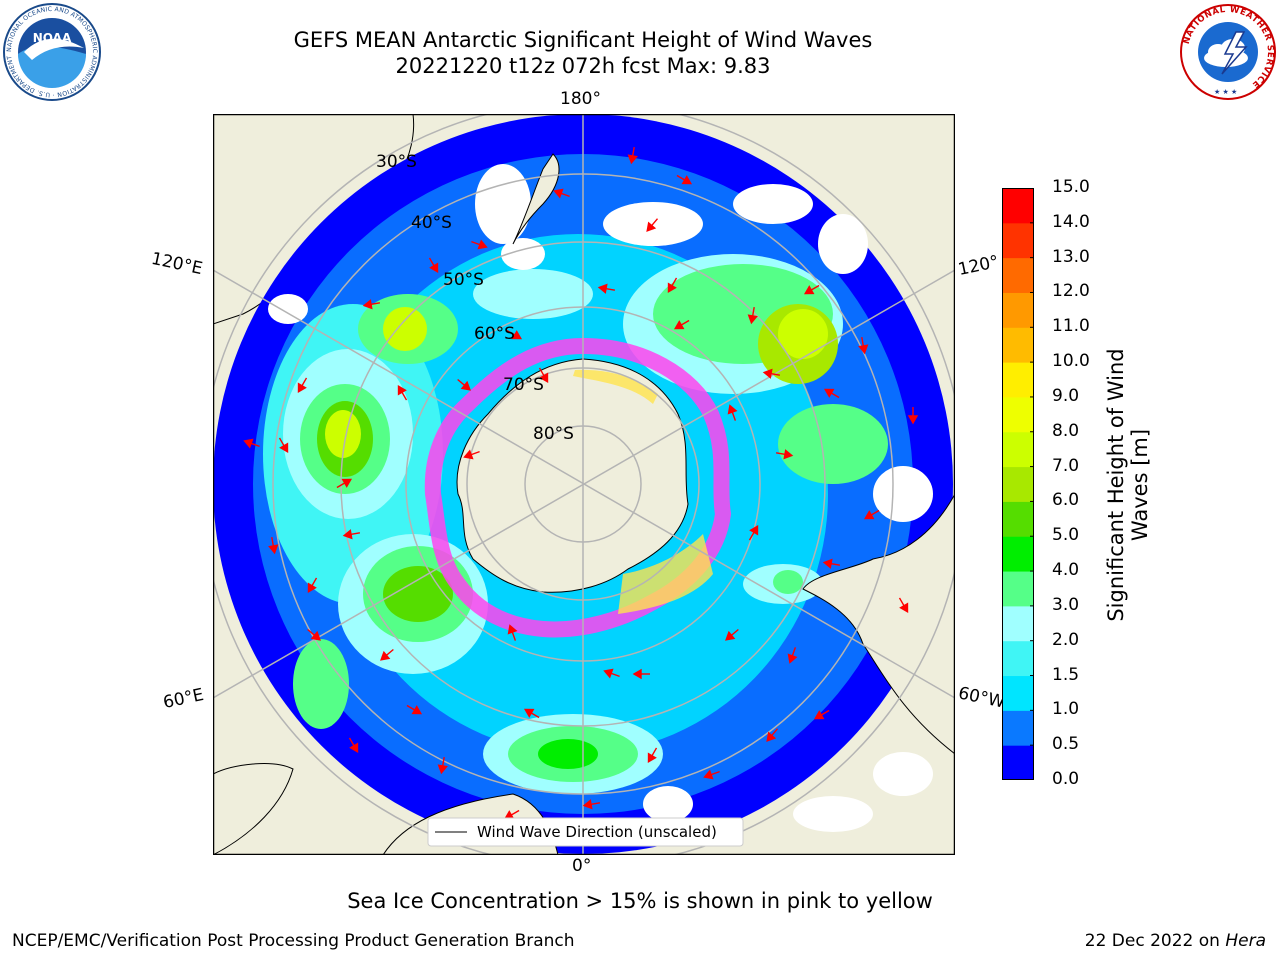 The height and width of the screenshot is (960, 1280). Describe the element at coordinates (1066, 570) in the screenshot. I see `colorbar-tick-label: 4.0` at that location.